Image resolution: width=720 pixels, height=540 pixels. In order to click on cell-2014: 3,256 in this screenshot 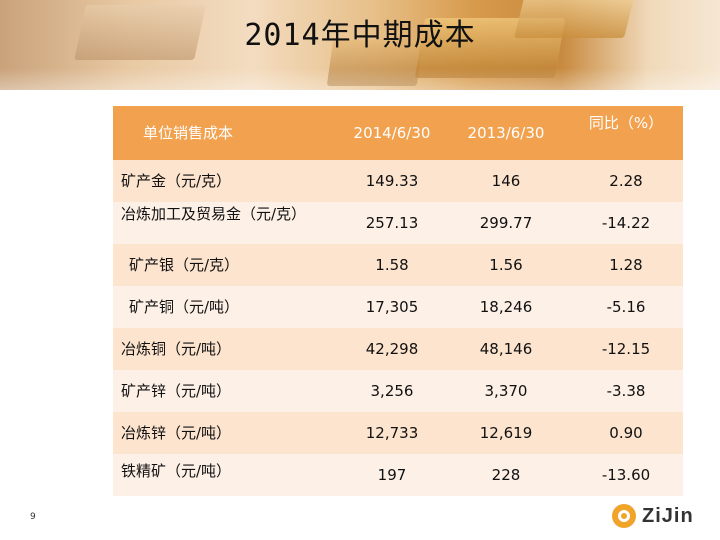, I will do `click(392, 391)`.